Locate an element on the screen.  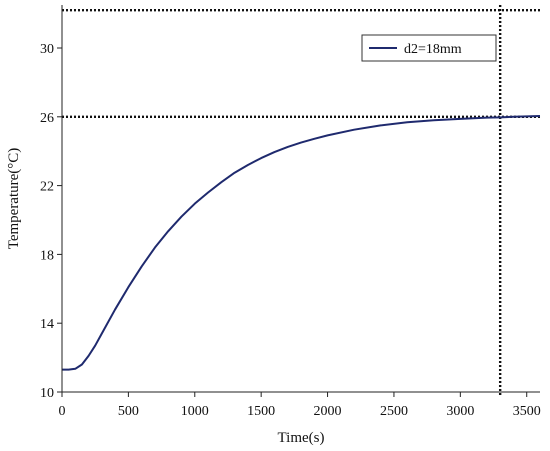
x-tick-label: 1000 is located at coordinates (195, 411).